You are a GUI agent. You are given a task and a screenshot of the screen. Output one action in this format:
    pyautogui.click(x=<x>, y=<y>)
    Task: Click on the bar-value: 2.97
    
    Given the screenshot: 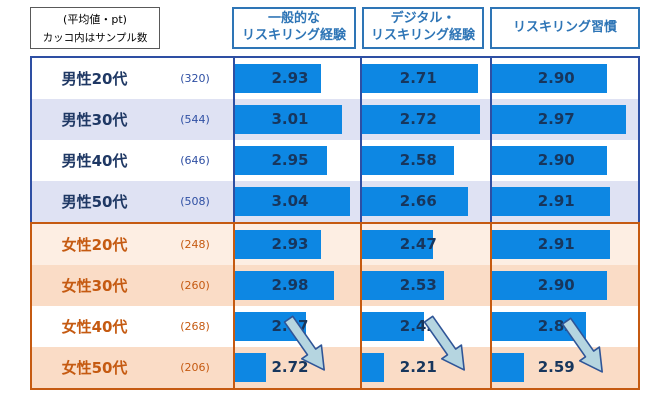 What is the action you would take?
    pyautogui.click(x=556, y=119)
    